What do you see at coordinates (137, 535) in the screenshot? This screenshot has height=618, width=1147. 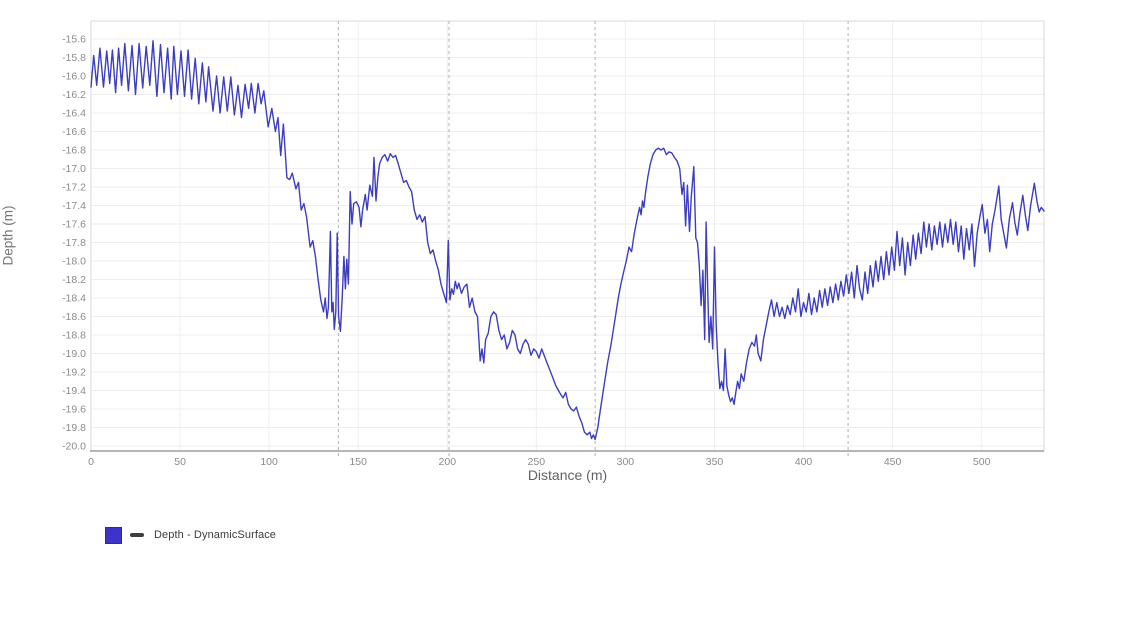 I see `legend-line-sample-icon` at bounding box center [137, 535].